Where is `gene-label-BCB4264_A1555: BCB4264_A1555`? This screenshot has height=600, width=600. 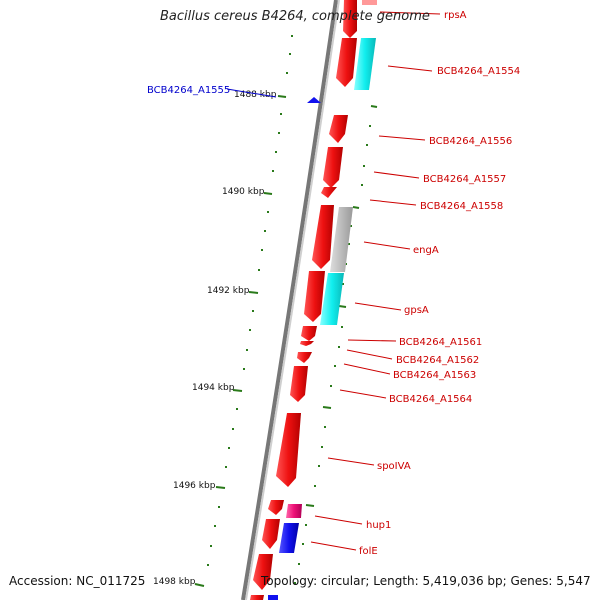
gene-label-BCB4264_A1555: BCB4264_A1555 is located at coordinates (188, 90).